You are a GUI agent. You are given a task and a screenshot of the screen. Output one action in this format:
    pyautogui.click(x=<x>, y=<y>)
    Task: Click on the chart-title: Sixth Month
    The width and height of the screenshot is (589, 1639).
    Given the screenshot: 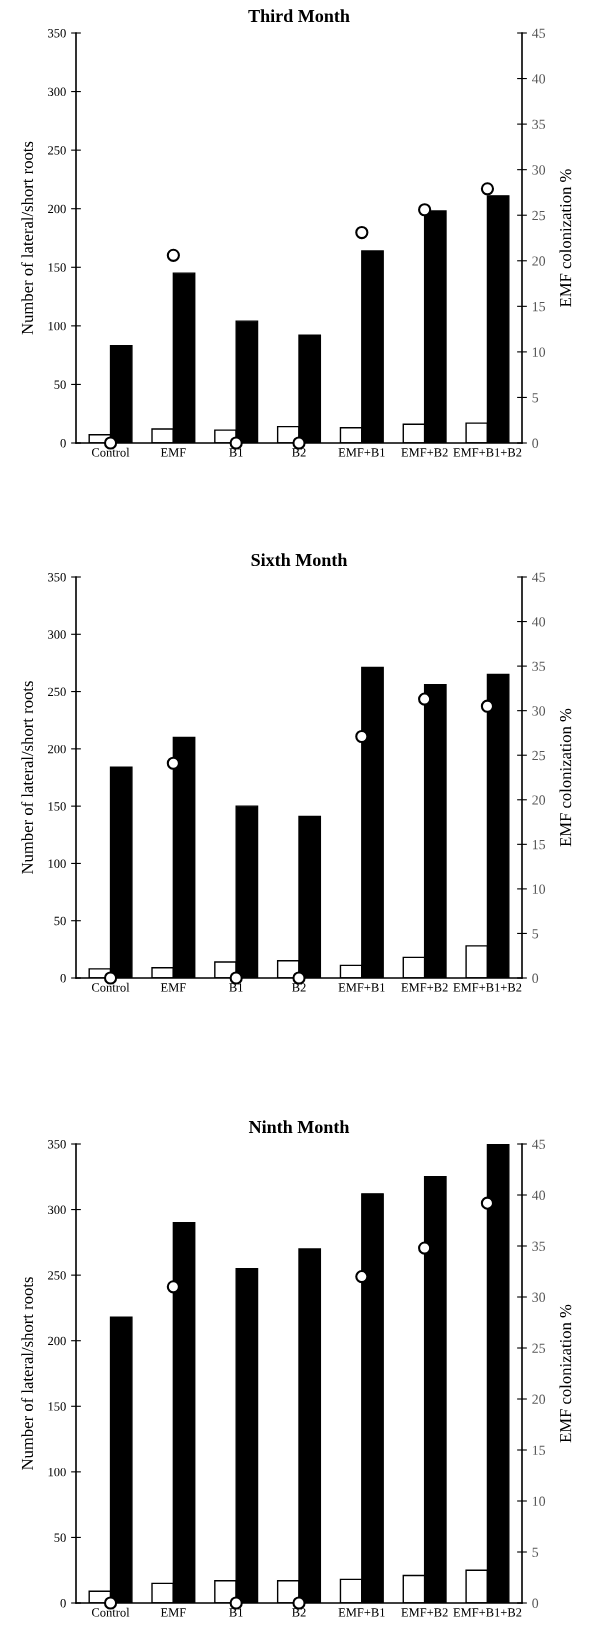 What is the action you would take?
    pyautogui.click(x=299, y=560)
    